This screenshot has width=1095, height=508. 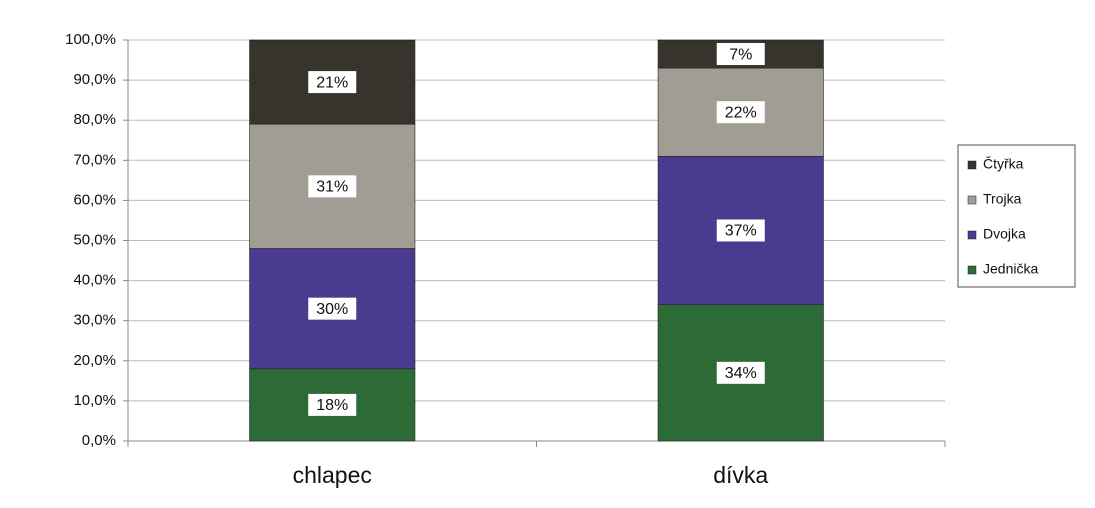 I want to click on legend-label: Dvojka, so click(x=1004, y=234).